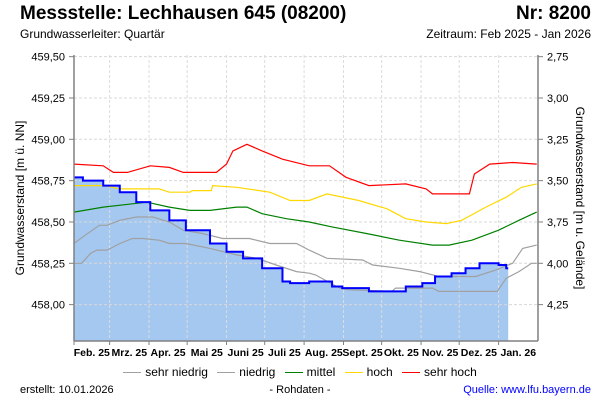 The image size is (600, 400). I want to click on y-tick-label: 459,00, so click(48, 140).